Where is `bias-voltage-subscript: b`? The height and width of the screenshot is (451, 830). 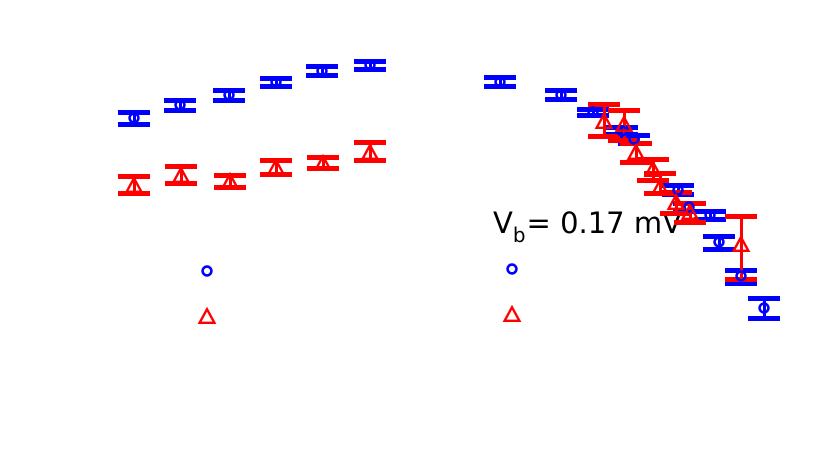
bias-voltage-subscript: b is located at coordinates (519, 235).